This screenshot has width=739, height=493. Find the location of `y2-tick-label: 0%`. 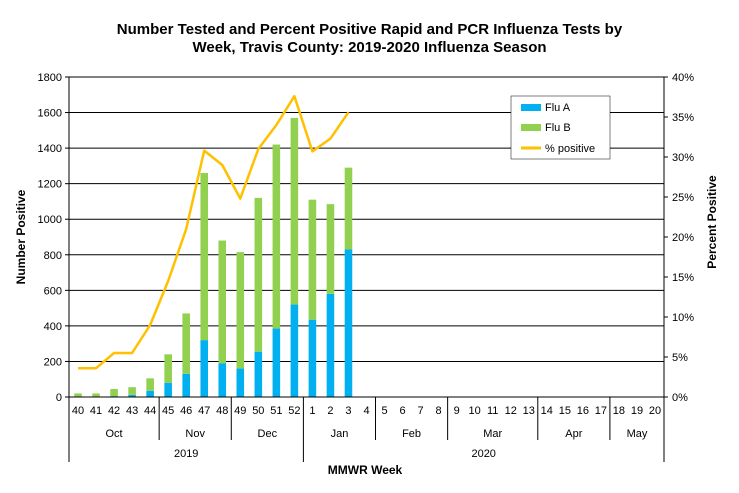

y2-tick-label: 0% is located at coordinates (680, 398).